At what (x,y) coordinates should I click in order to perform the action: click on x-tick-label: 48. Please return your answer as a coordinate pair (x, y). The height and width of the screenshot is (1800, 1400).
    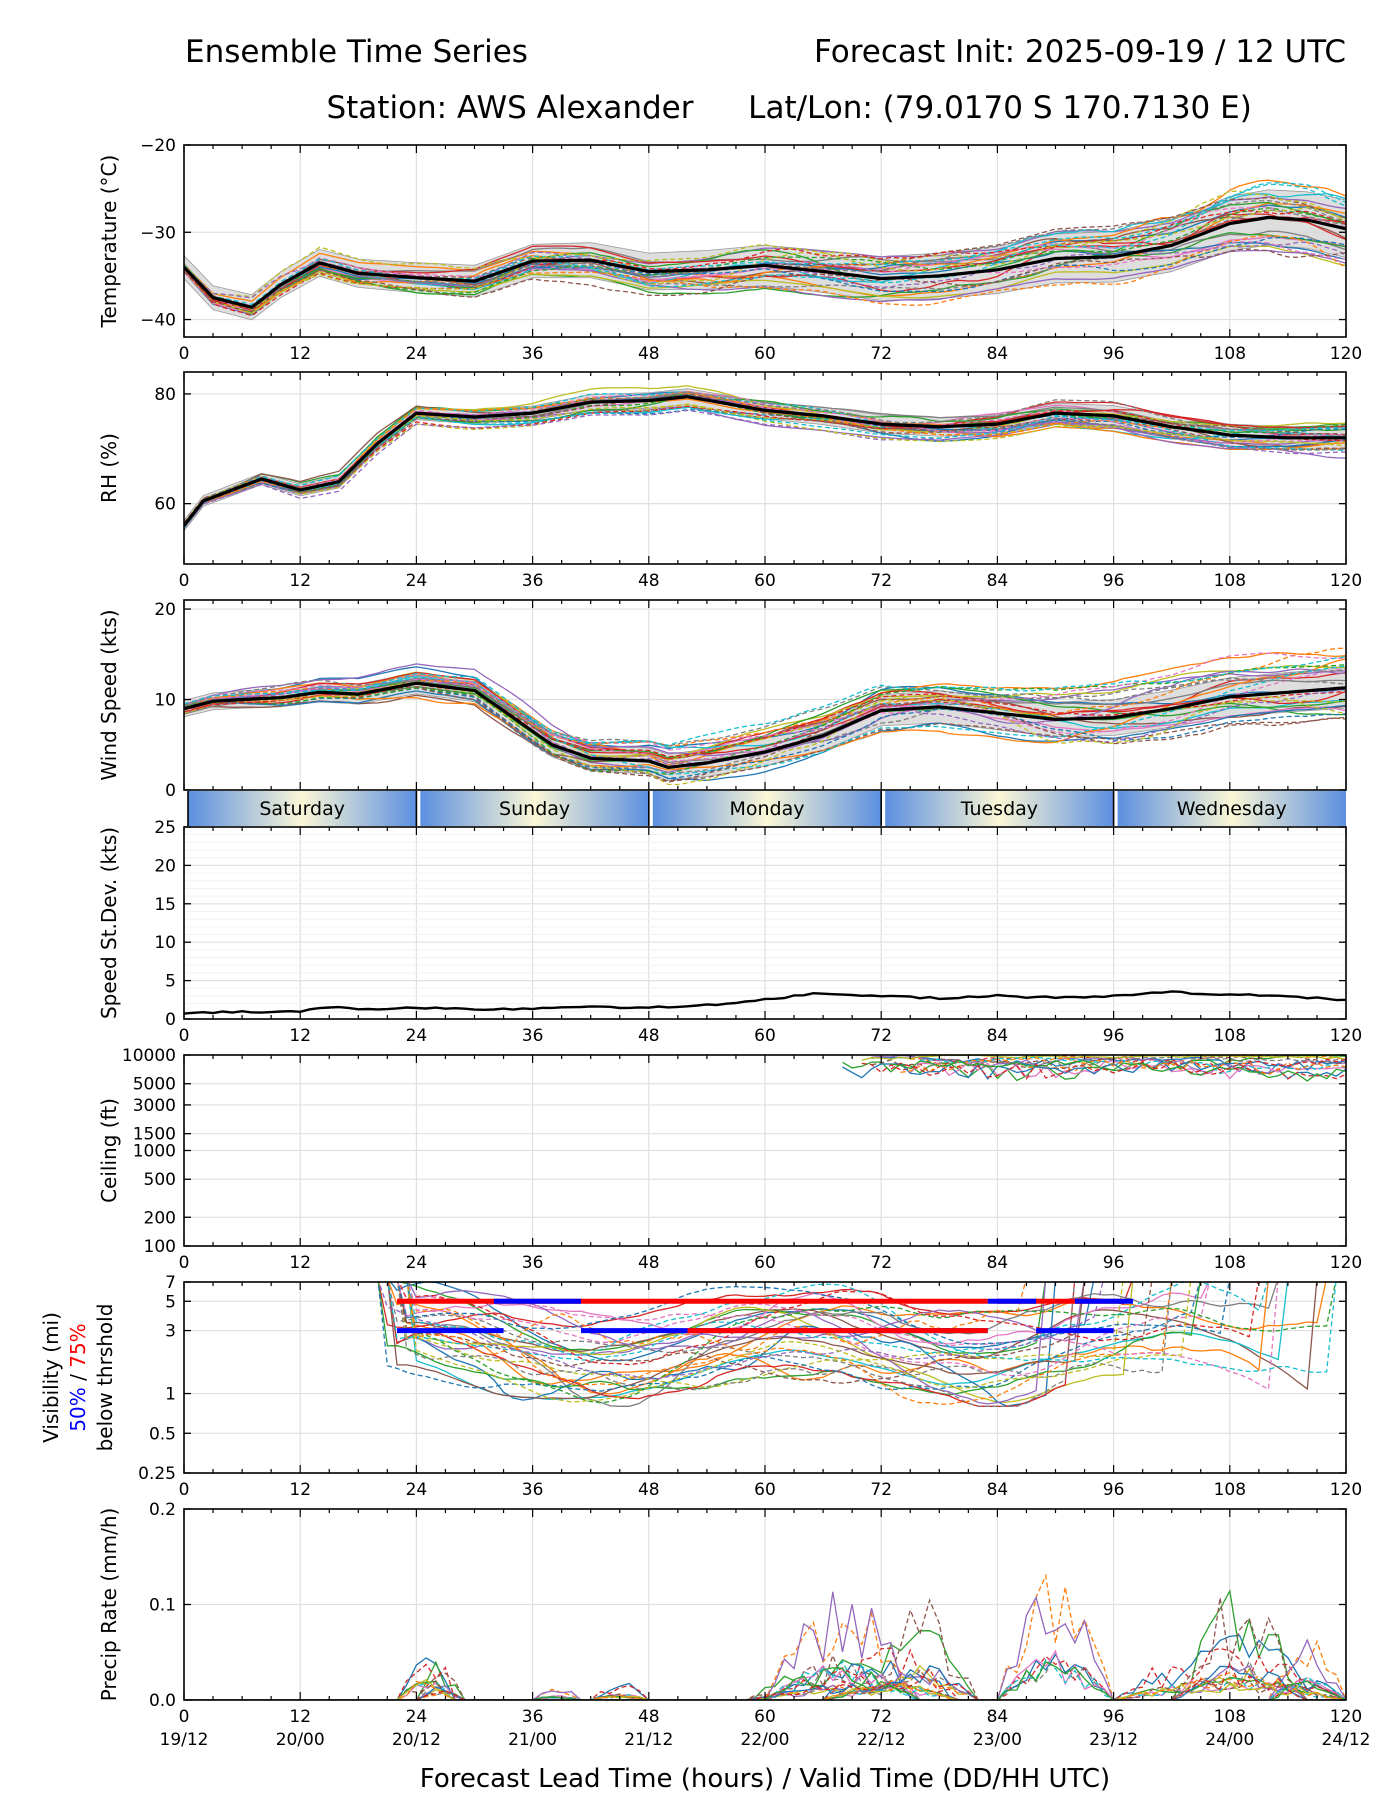
    Looking at the image, I should click on (649, 581).